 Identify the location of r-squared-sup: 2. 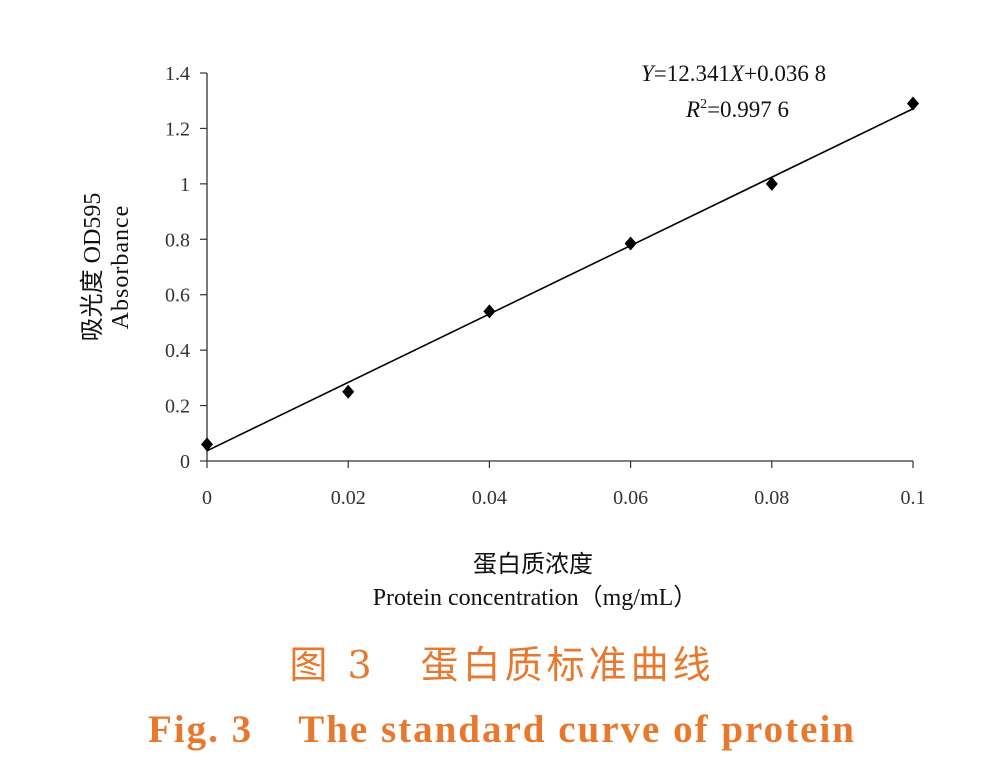
(703, 104).